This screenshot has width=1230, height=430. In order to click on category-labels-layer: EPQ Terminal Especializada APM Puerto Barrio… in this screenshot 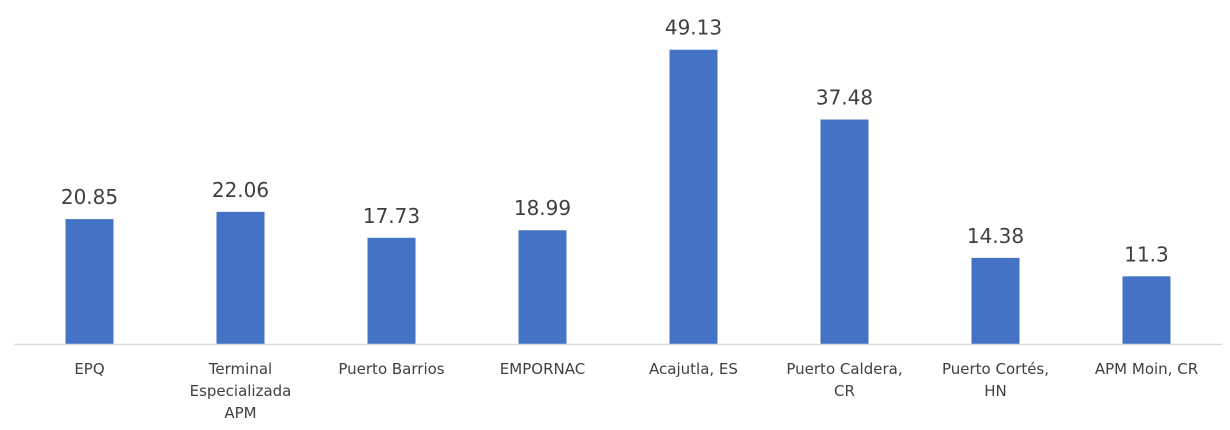, I will do `click(636, 391)`.